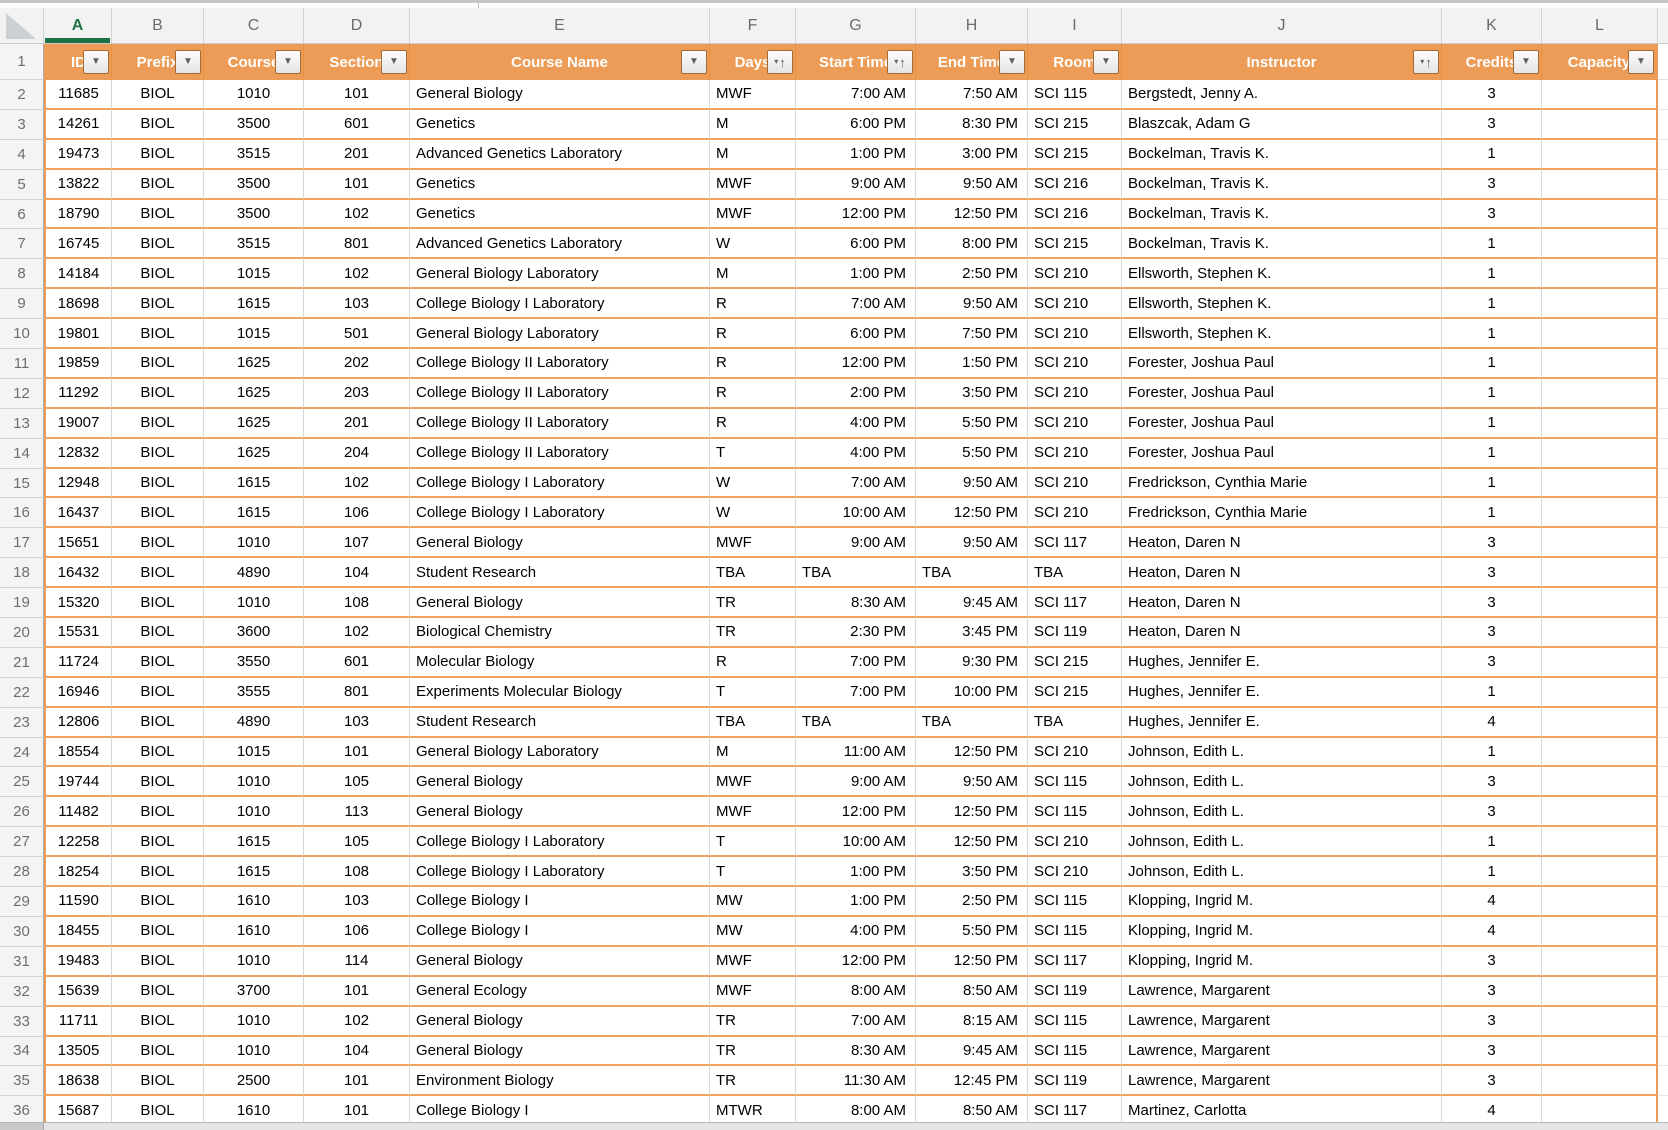  Describe the element at coordinates (1282, 124) in the screenshot. I see `cell-instructor: Blaszcak, Adam G` at that location.